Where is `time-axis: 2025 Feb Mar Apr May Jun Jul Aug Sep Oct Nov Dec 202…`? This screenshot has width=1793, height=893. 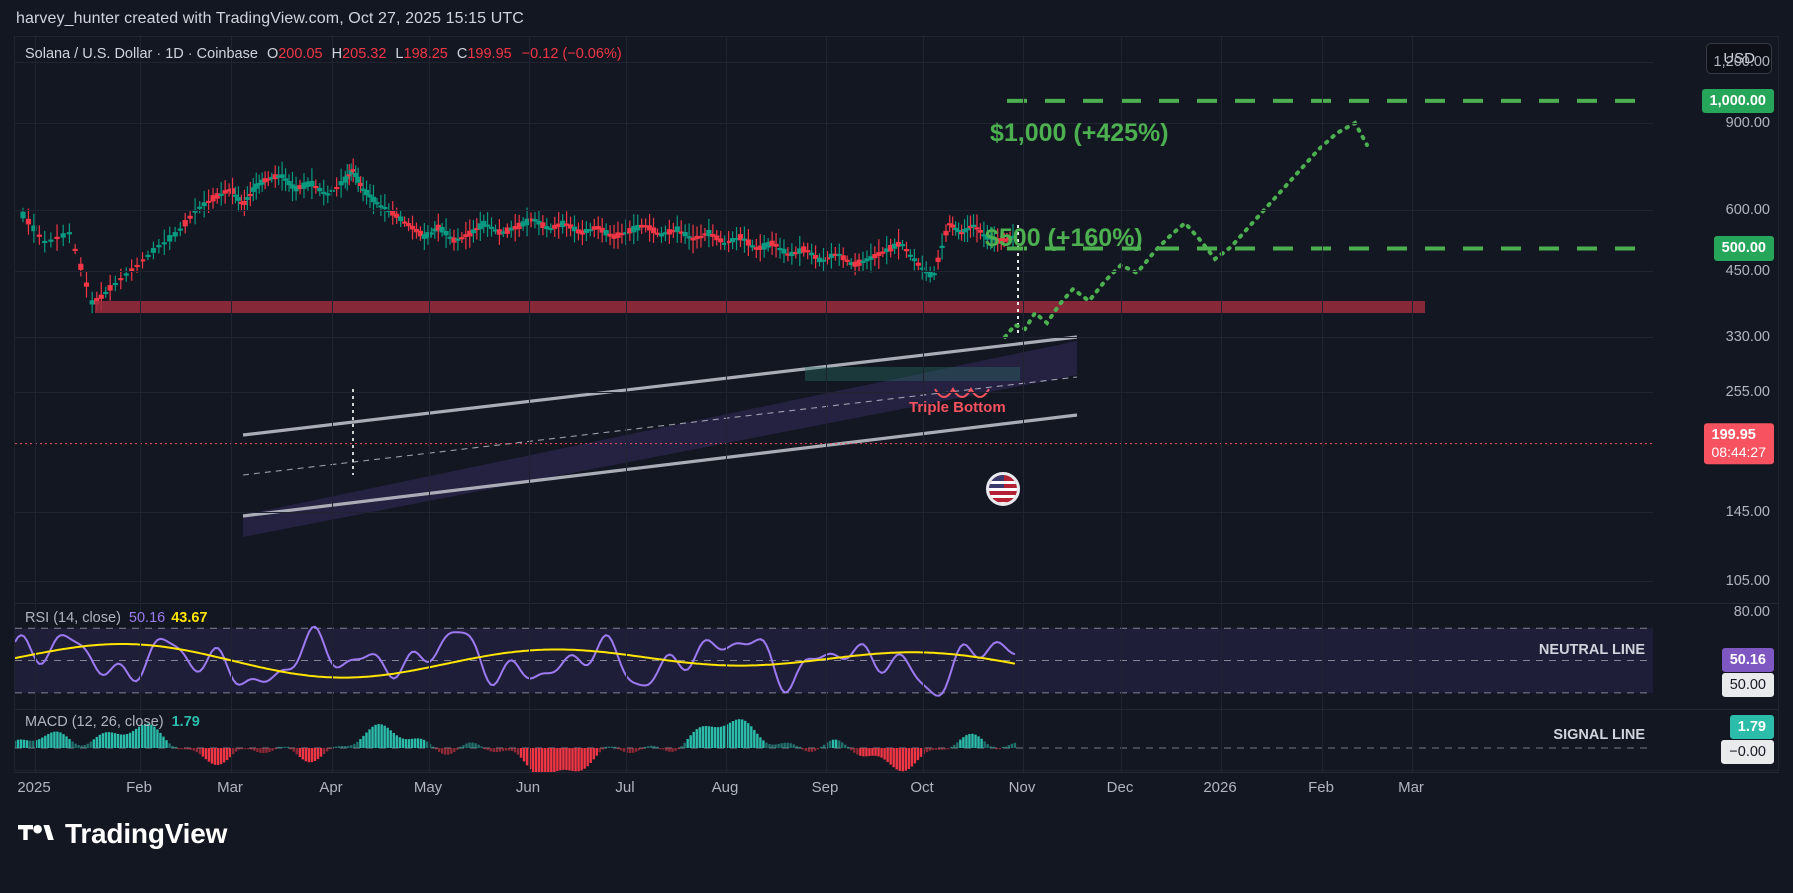
time-axis: 2025 Feb Mar Apr May Jun Jul Aug Sep Oct Nov Dec 202… is located at coordinates (896, 789).